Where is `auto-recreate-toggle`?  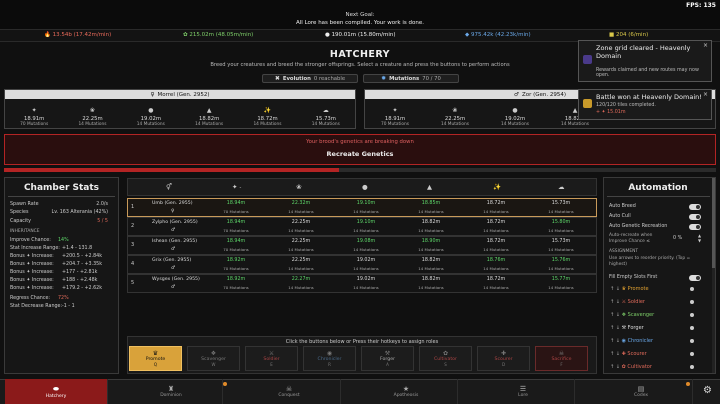 auto-recreate-toggle is located at coordinates (695, 227).